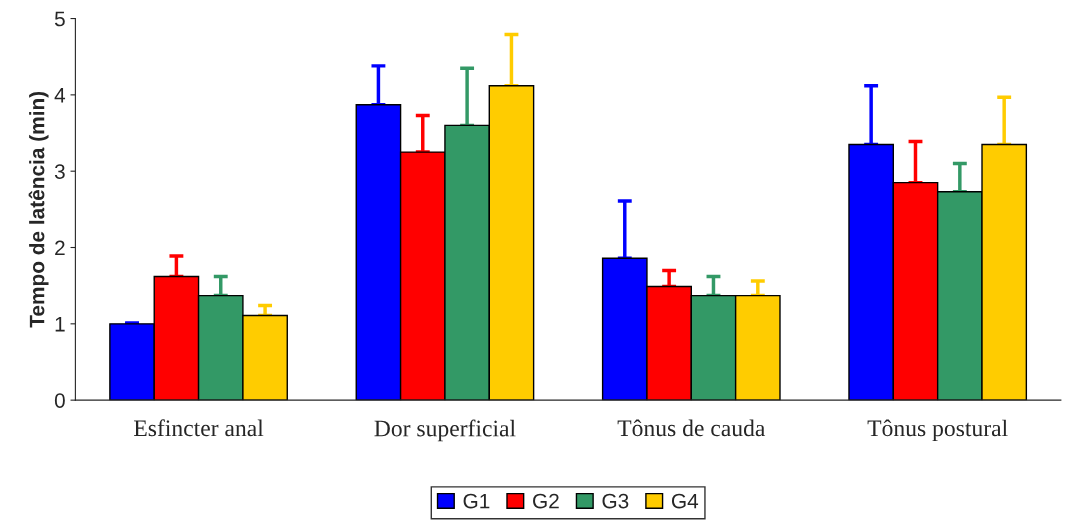 This screenshot has width=1077, height=530. I want to click on x-tick-label: Tônus postural, so click(937, 430).